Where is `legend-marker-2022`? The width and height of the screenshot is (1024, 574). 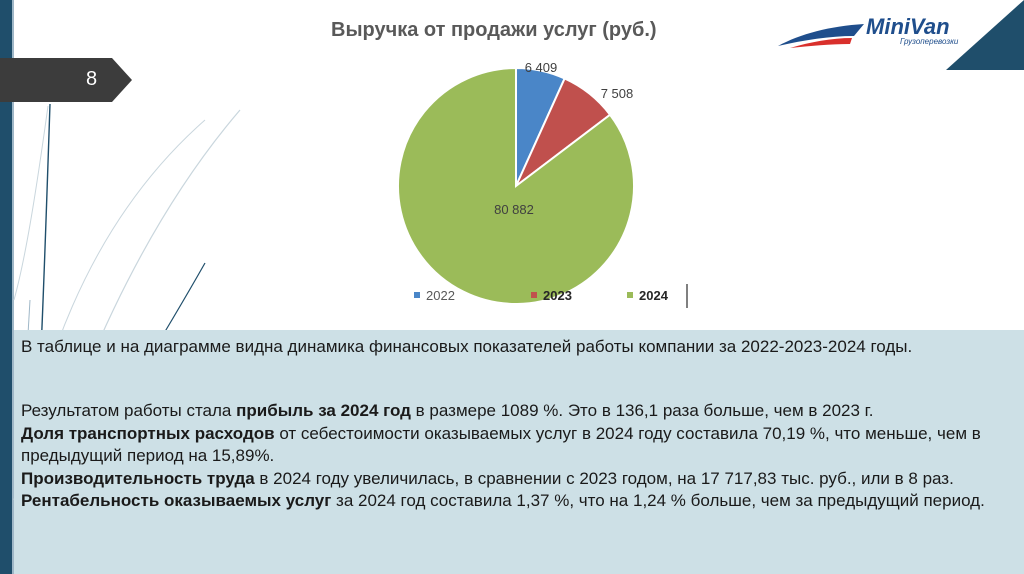 legend-marker-2022 is located at coordinates (417, 295).